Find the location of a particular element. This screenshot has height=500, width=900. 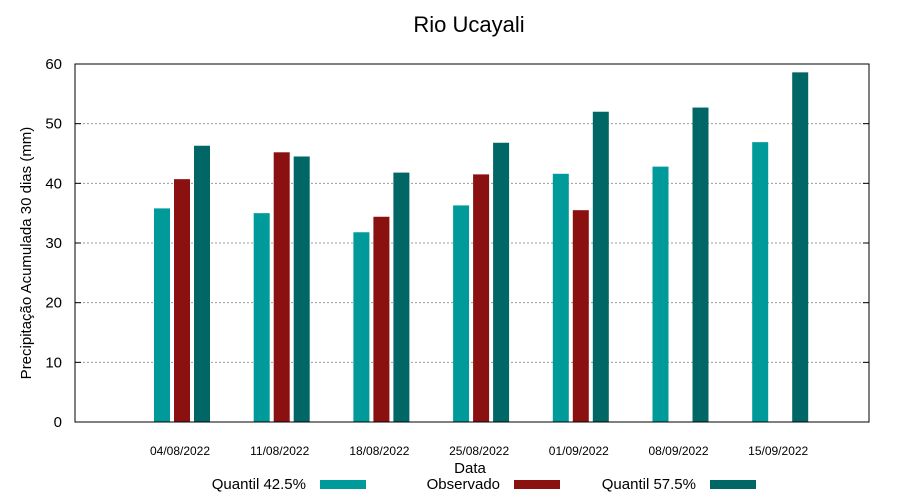

bar-quantil-57-5--3 is located at coordinates (501, 282).